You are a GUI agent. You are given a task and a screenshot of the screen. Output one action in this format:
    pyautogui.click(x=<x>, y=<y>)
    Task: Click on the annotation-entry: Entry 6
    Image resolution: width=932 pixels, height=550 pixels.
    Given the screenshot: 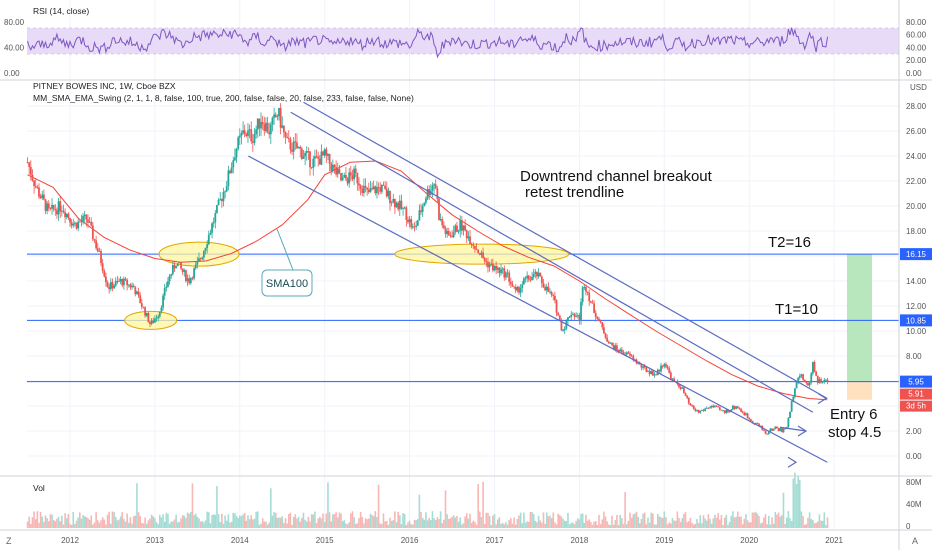 What is the action you would take?
    pyautogui.click(x=854, y=414)
    